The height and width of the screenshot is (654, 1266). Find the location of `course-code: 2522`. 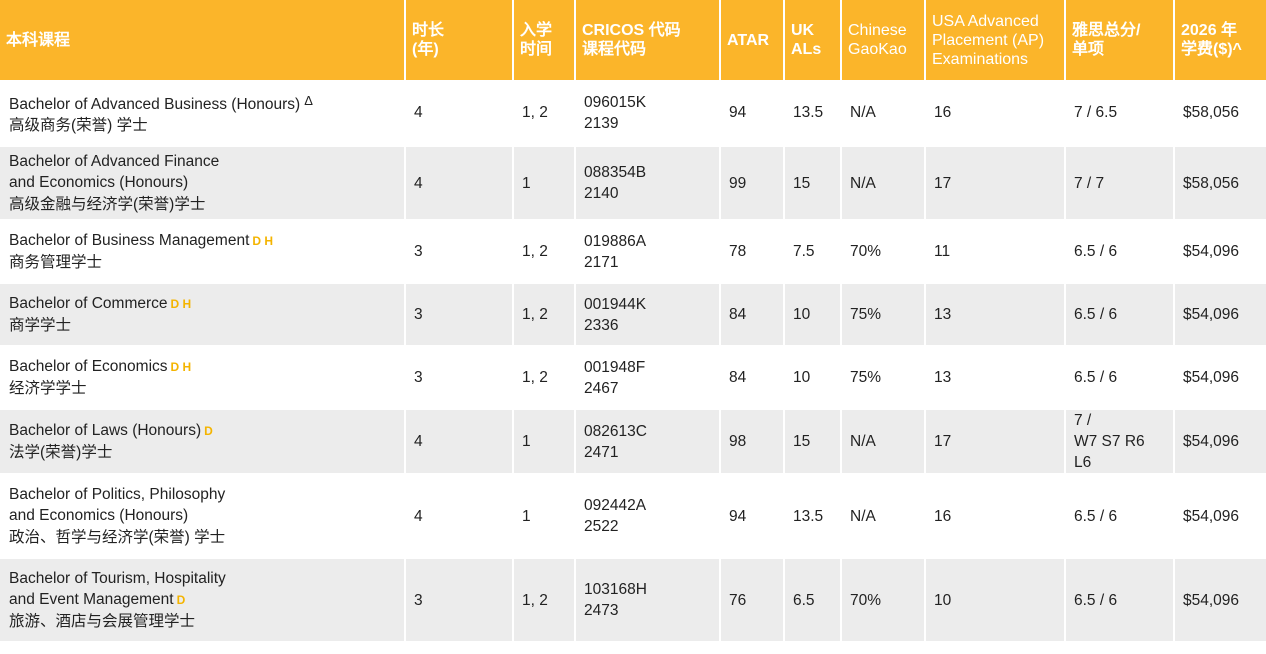

course-code: 2522 is located at coordinates (601, 526).